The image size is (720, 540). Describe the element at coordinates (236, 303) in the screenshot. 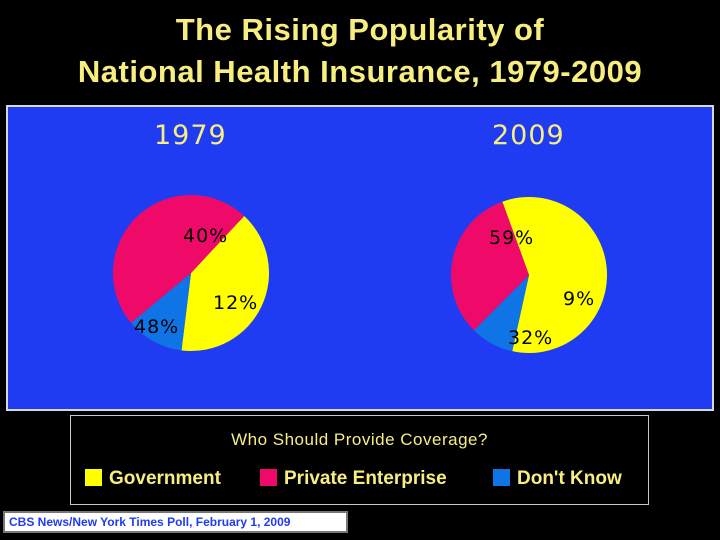

I see `pie-1979-dont-know-label: 12%` at that location.